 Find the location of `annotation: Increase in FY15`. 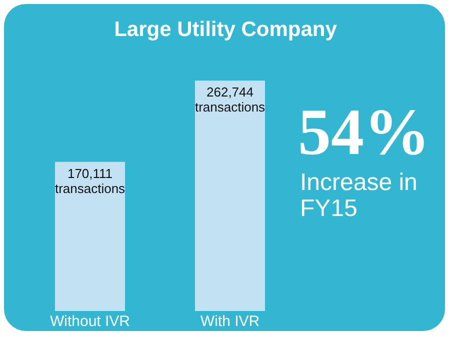

annotation: Increase in FY15 is located at coordinates (359, 196).